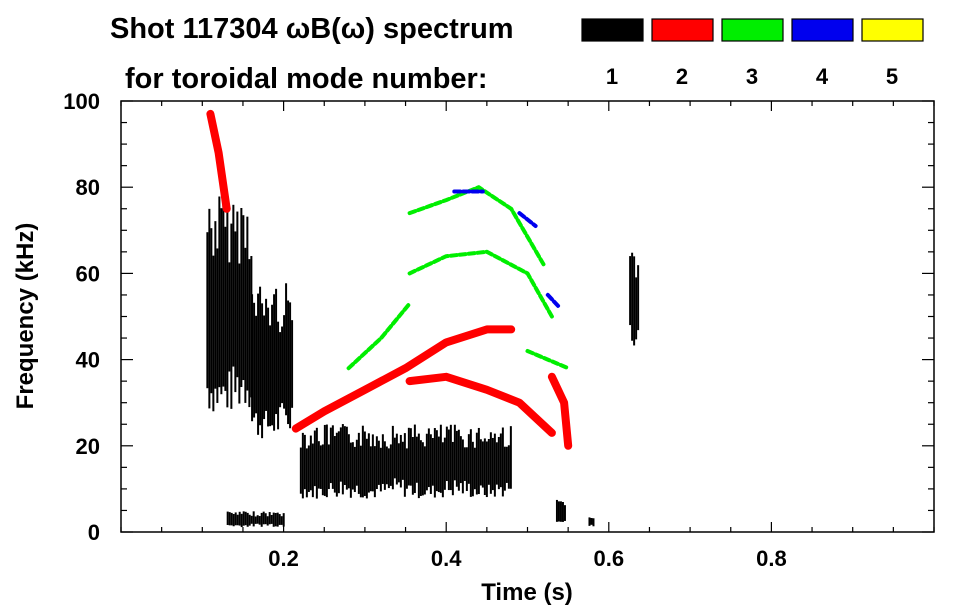 This screenshot has height=615, width=963. What do you see at coordinates (283, 558) in the screenshot?
I see `x-tick-label: 0.2` at bounding box center [283, 558].